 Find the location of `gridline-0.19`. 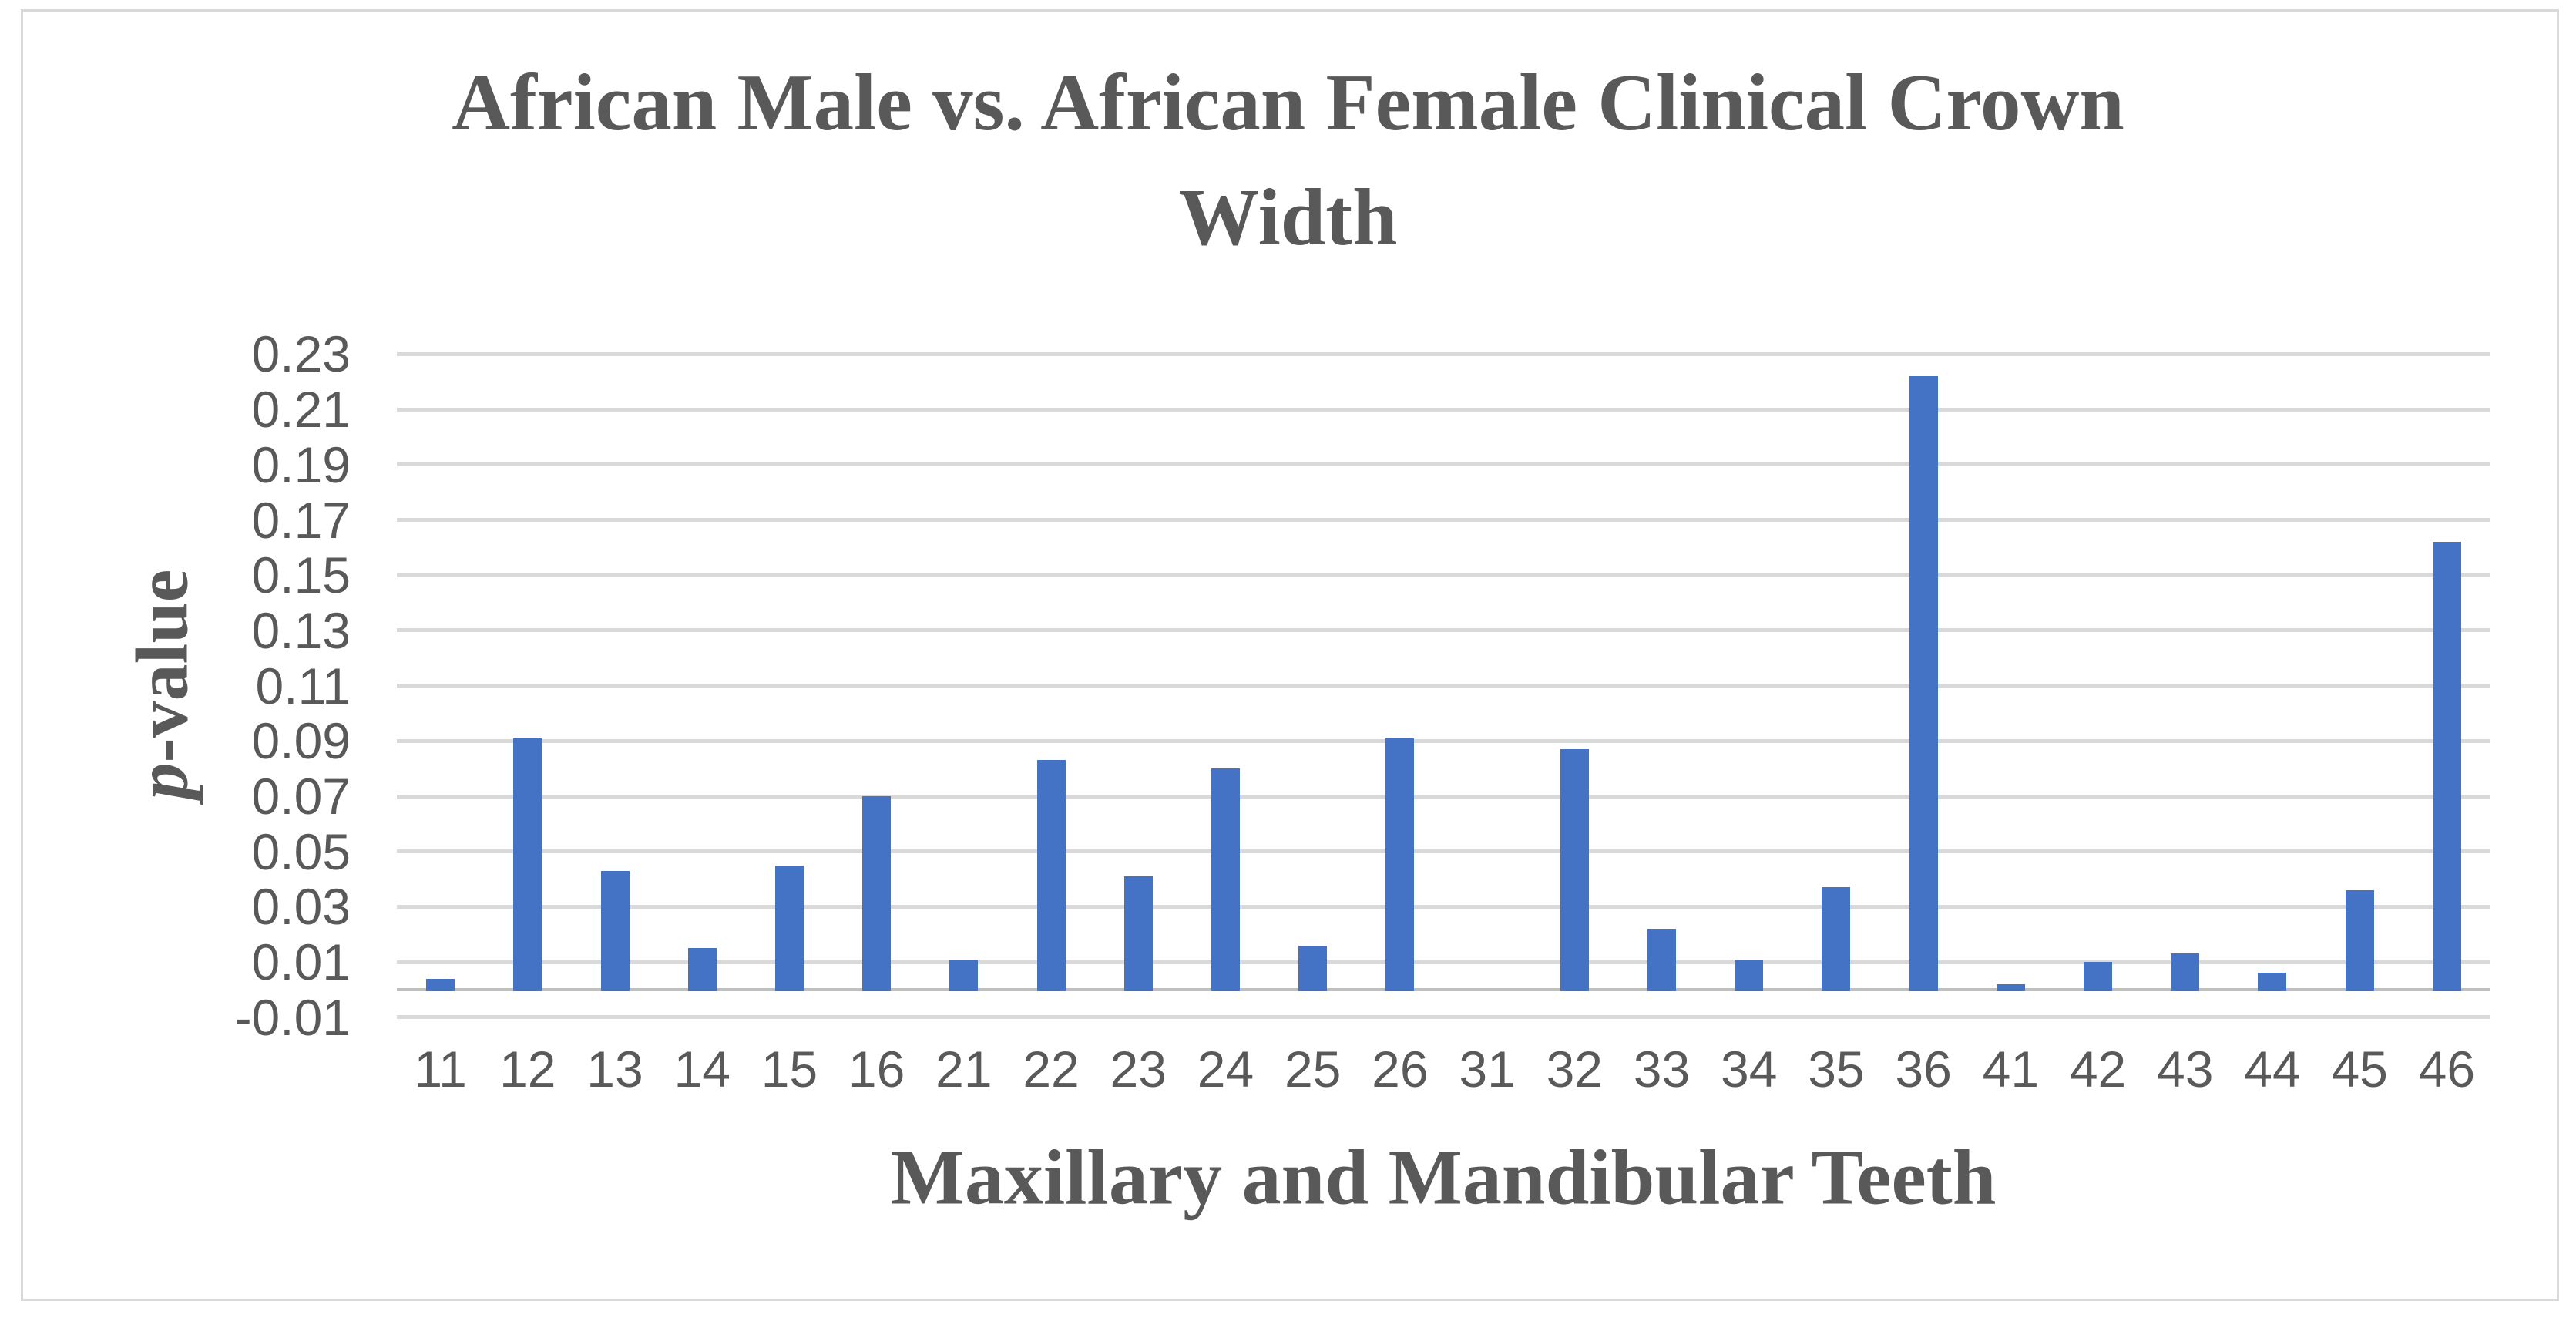

gridline-0.19 is located at coordinates (1443, 464).